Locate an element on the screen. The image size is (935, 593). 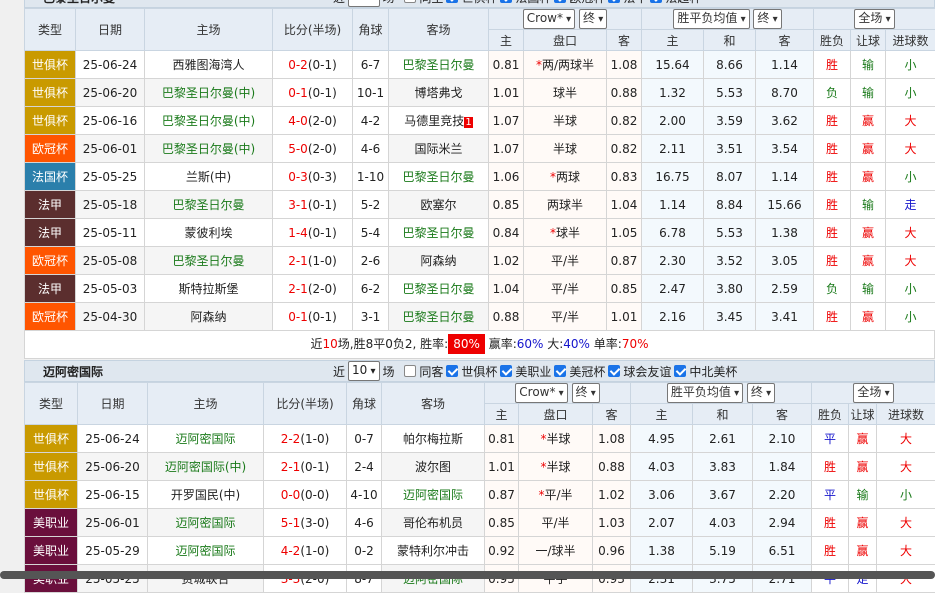
score-cell: 2-2(1-0) is located at coordinates (305, 439).